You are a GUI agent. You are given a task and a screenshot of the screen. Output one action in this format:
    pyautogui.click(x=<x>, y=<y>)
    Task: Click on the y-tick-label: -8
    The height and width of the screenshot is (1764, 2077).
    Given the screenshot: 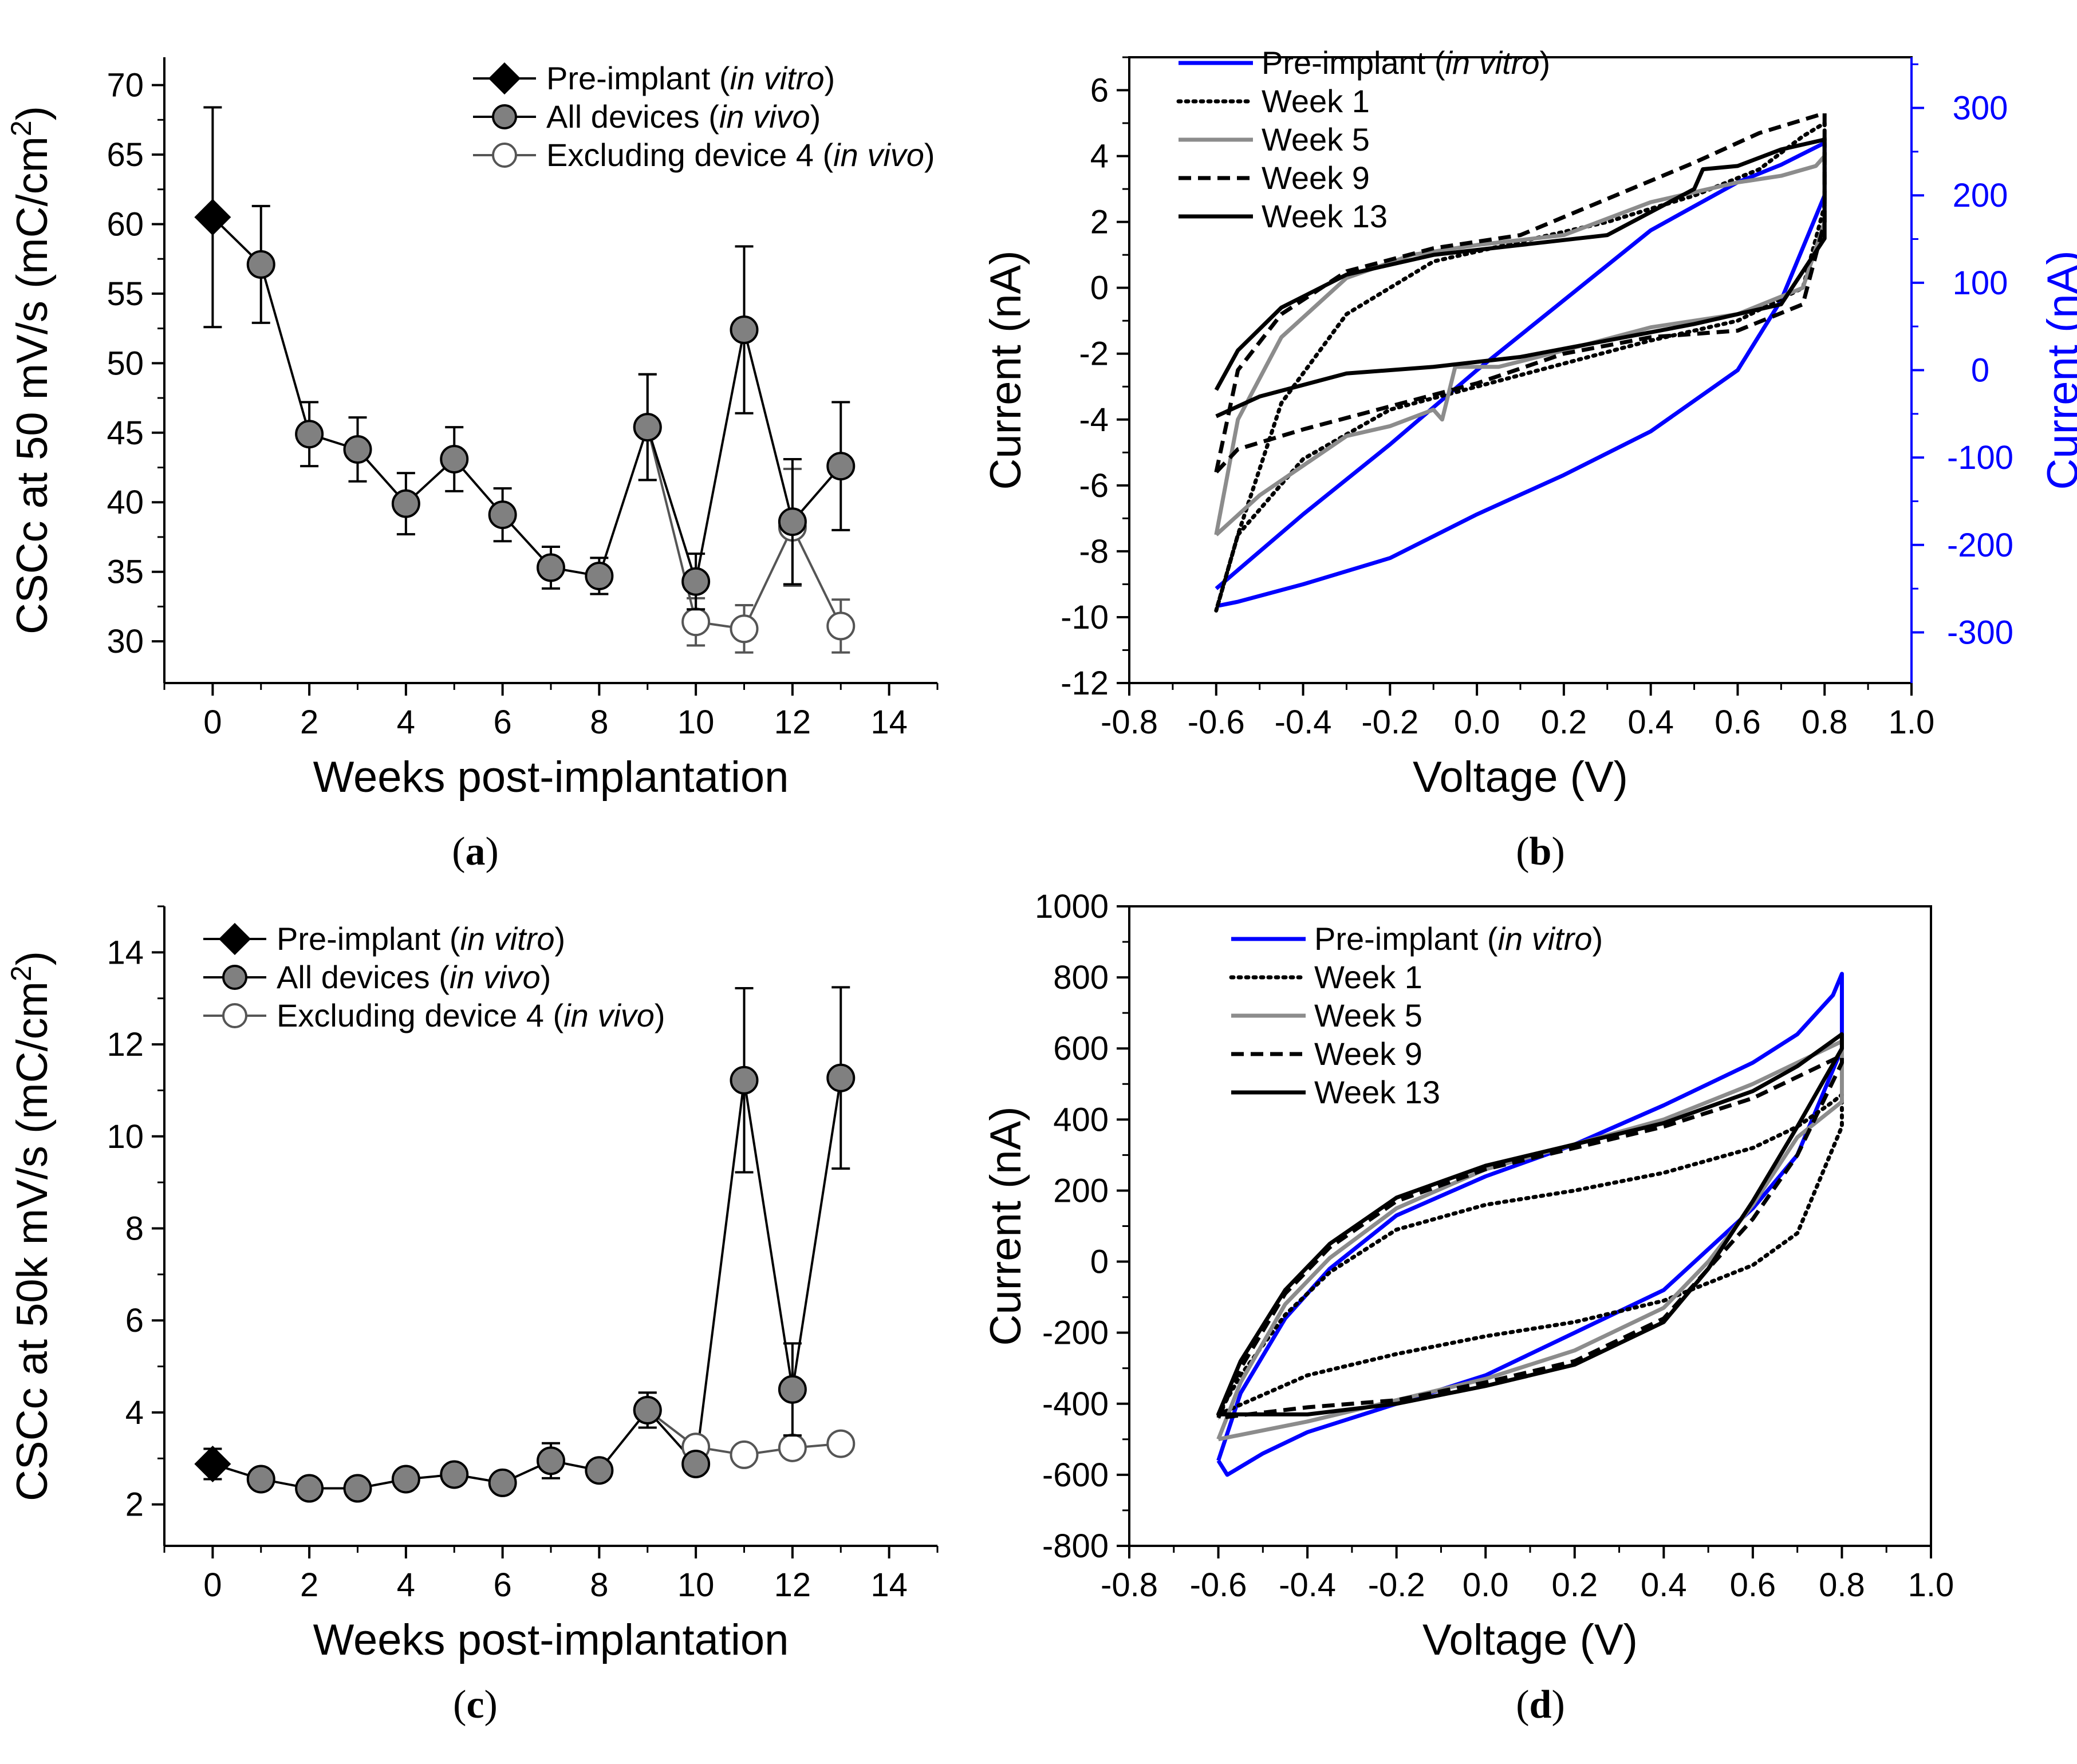 What is the action you would take?
    pyautogui.click(x=1094, y=551)
    